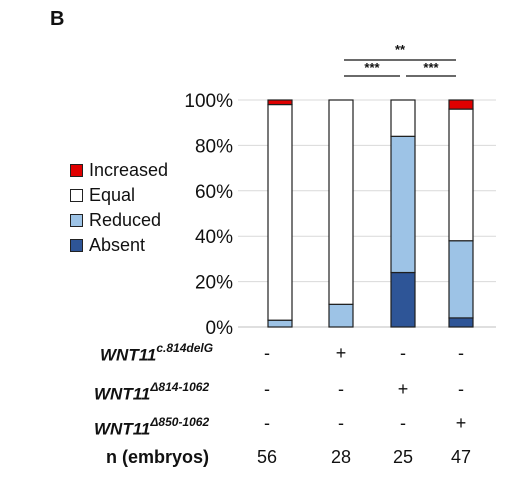 This screenshot has width=520, height=485. What do you see at coordinates (403, 118) in the screenshot?
I see `bar-3-equal` at bounding box center [403, 118].